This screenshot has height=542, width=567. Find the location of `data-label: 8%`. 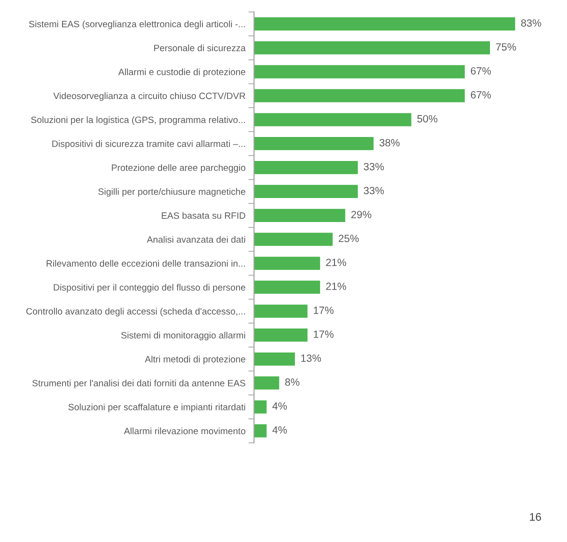

data-label: 8% is located at coordinates (292, 382).